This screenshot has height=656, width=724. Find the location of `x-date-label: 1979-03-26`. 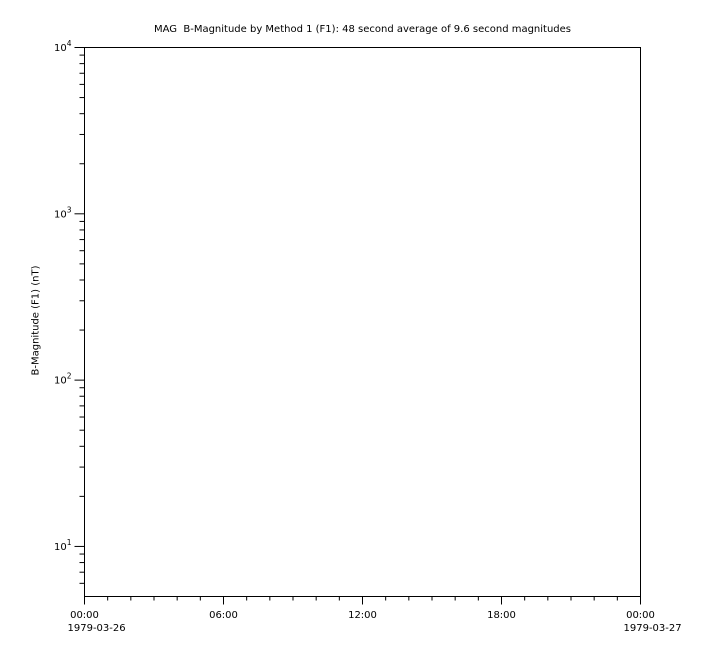

x-date-label: 1979-03-26 is located at coordinates (97, 628).